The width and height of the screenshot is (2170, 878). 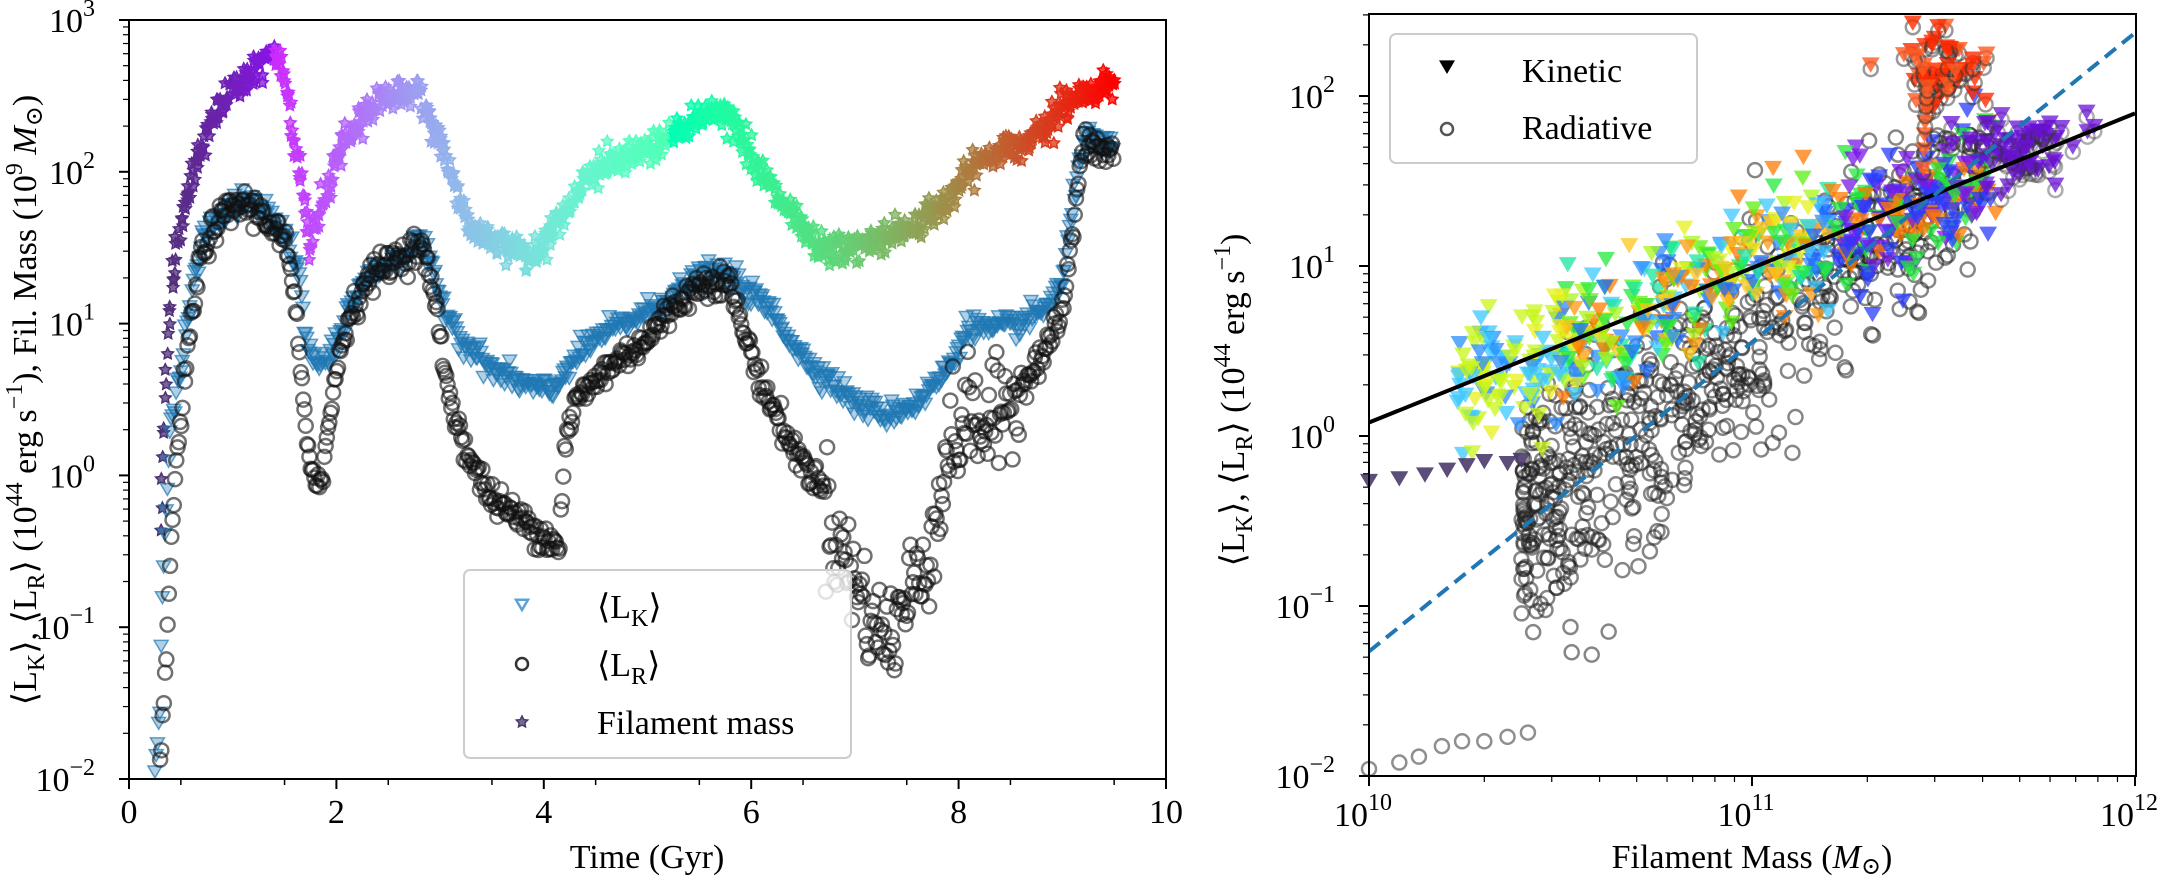 I want to click on legend-label: Radiative, so click(x=1587, y=128).